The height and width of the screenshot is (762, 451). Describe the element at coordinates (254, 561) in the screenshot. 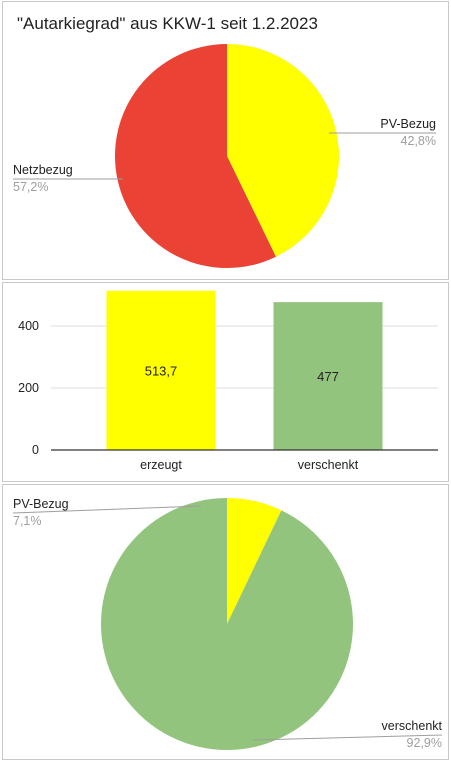

I see `pie2-slice-pv-bezug-slice` at that location.